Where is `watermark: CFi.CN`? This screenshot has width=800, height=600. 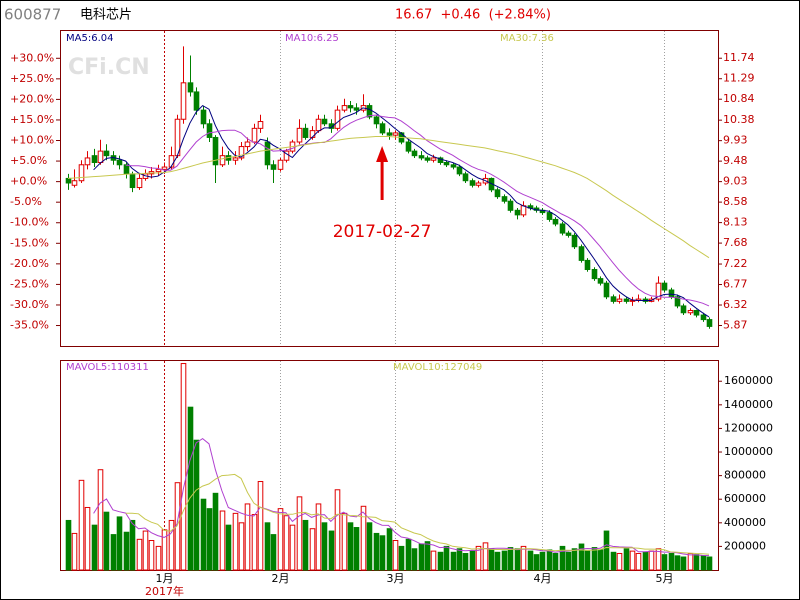
watermark: CFi.CN is located at coordinates (109, 67).